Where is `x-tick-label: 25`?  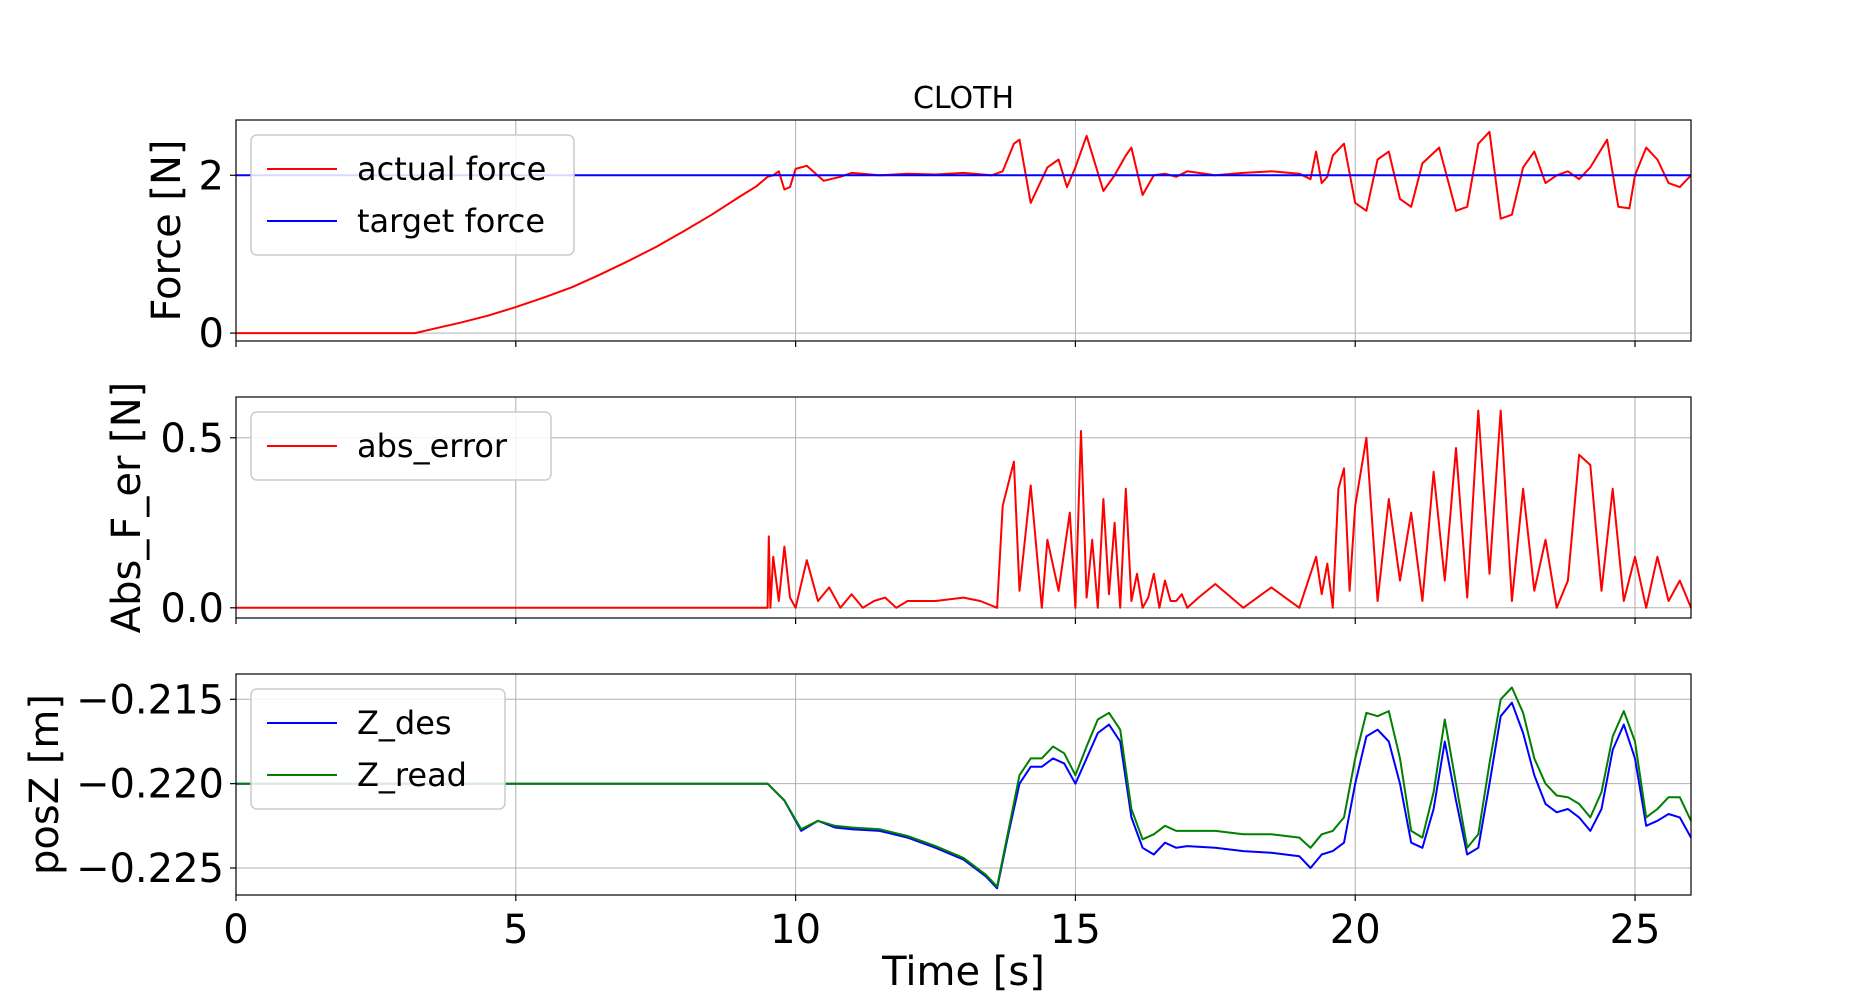 x-tick-label: 25 is located at coordinates (1635, 930).